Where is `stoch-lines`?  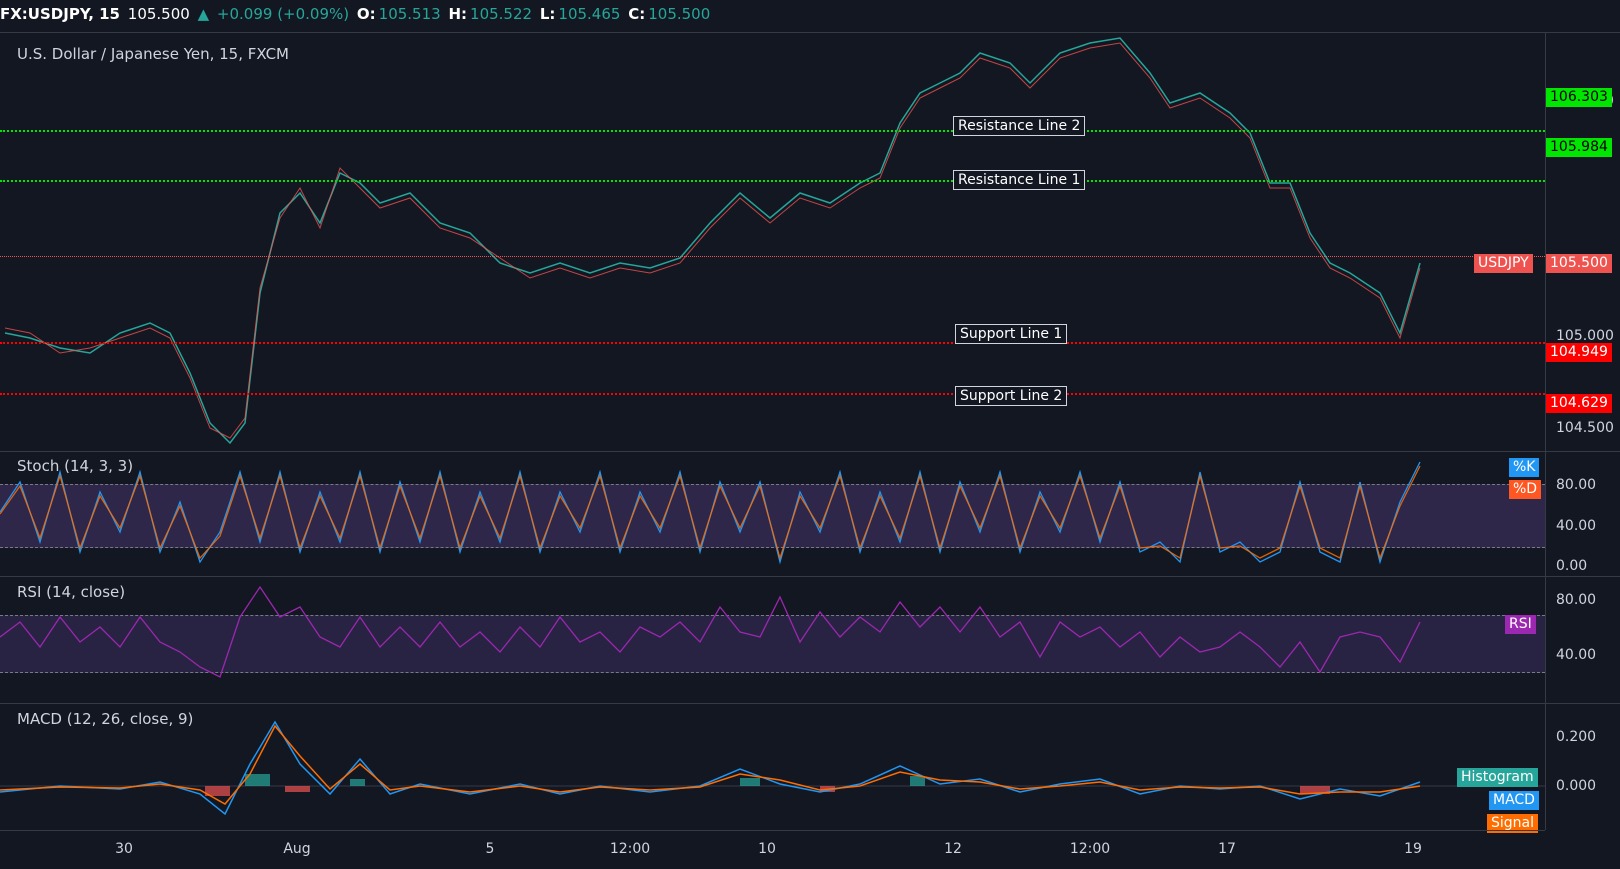 stoch-lines is located at coordinates (710, 513).